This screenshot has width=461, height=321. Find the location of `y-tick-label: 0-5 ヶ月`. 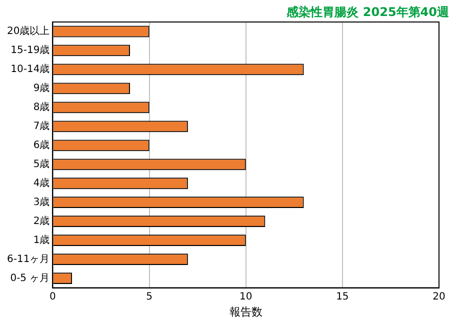

y-tick-label: 0-5 ヶ月 is located at coordinates (30, 278).